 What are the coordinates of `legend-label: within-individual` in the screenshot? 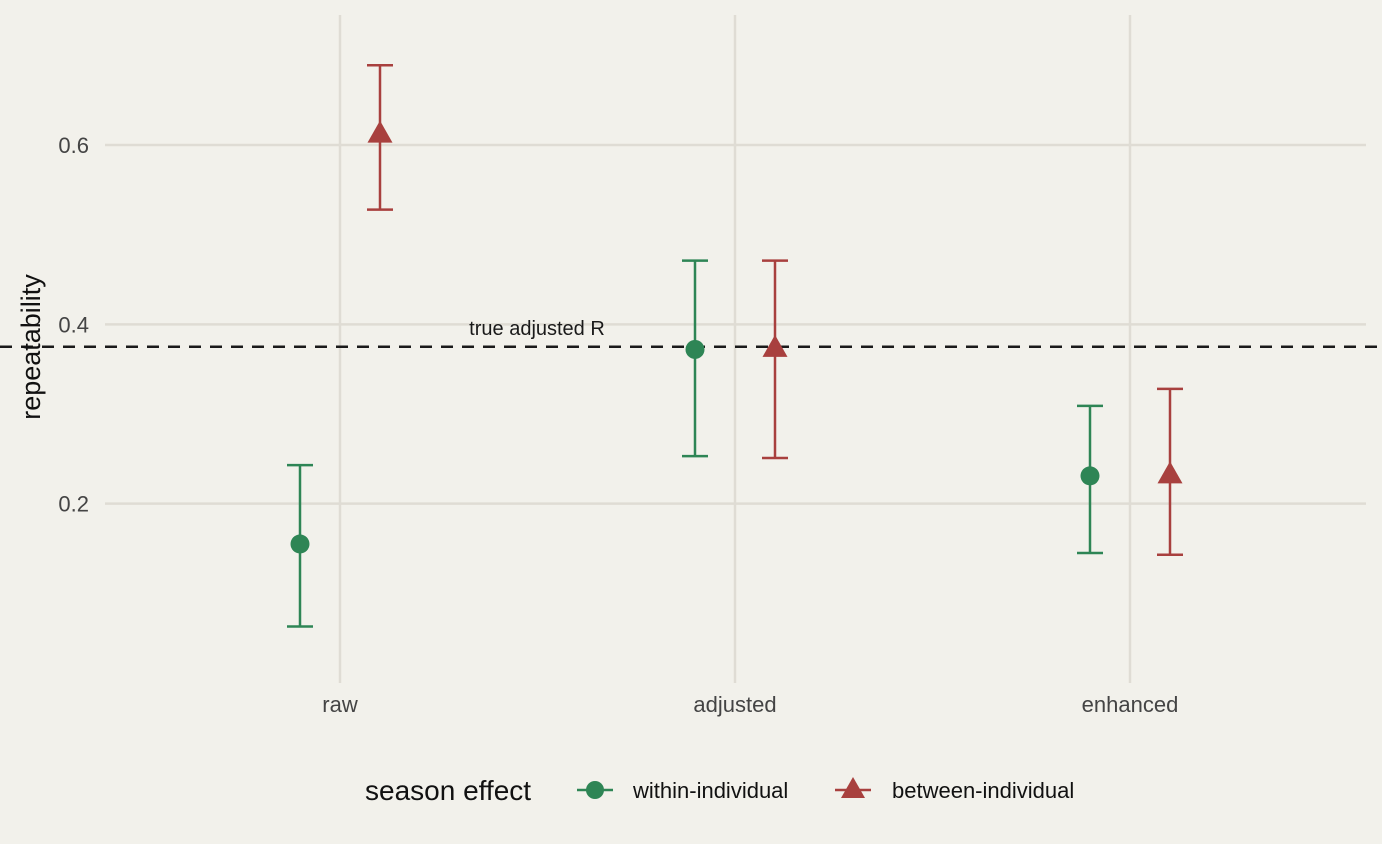 It's located at (710, 790).